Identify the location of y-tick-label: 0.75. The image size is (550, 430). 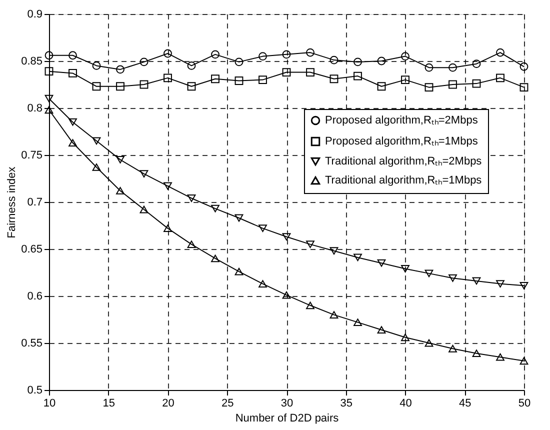
(31, 156).